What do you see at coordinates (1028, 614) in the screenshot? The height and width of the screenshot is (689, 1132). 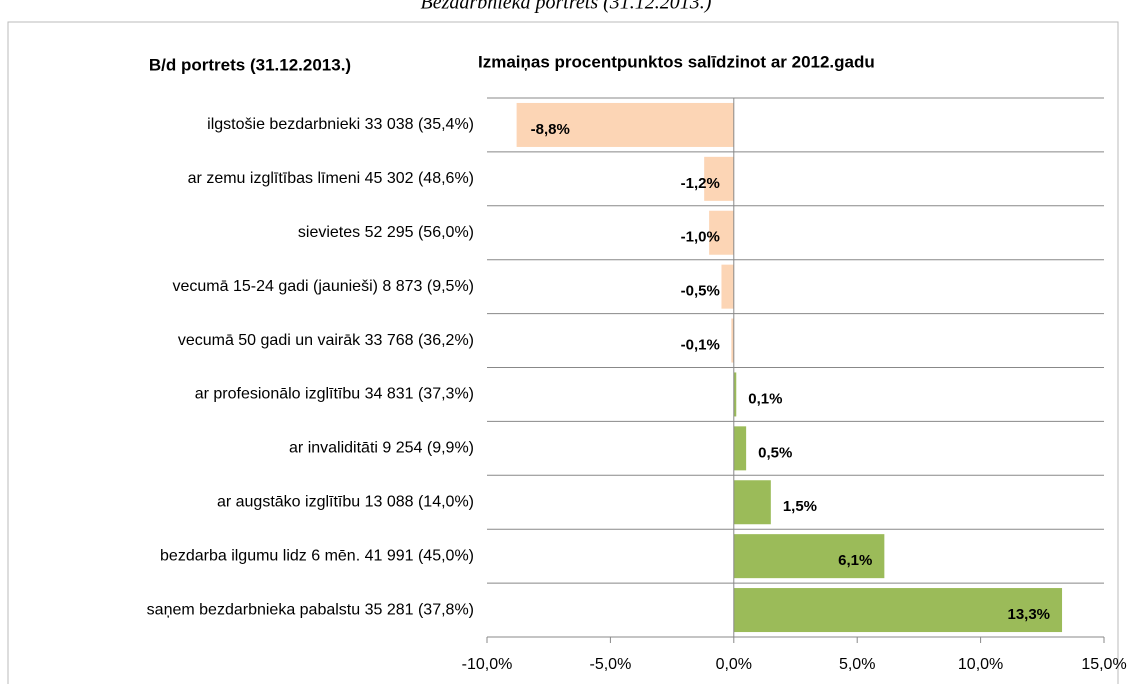 I see `value-label: 13,3%` at bounding box center [1028, 614].